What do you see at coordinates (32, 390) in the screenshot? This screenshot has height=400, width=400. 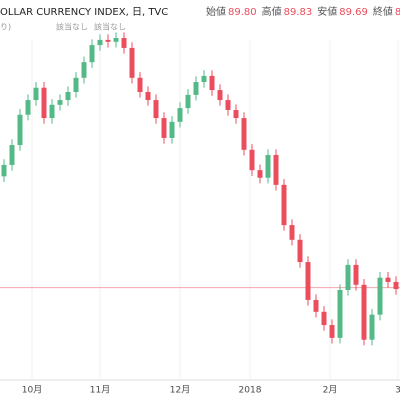 I see `x-tick-label: 10月` at bounding box center [32, 390].